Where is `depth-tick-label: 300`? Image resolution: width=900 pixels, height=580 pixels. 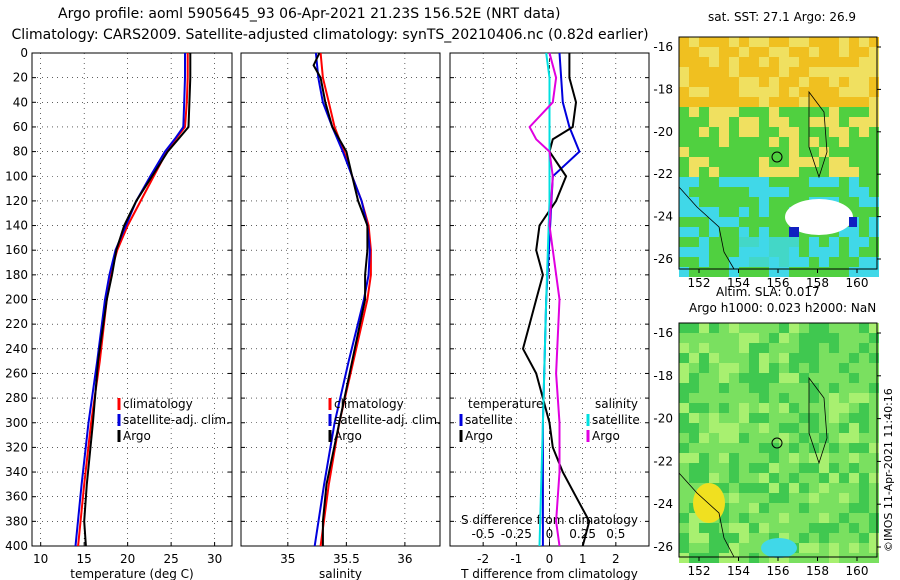
depth-tick-label: 300 is located at coordinates (16, 423).